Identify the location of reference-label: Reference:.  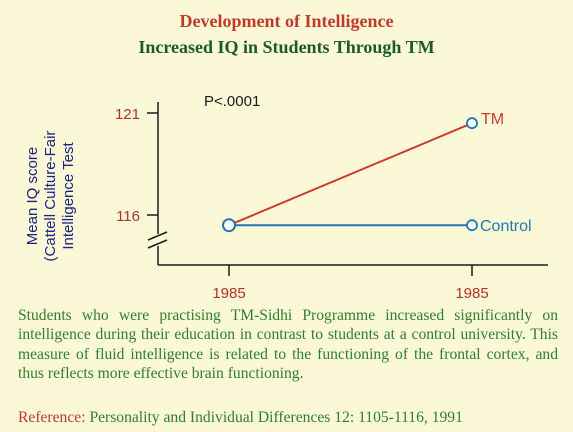
(52, 417).